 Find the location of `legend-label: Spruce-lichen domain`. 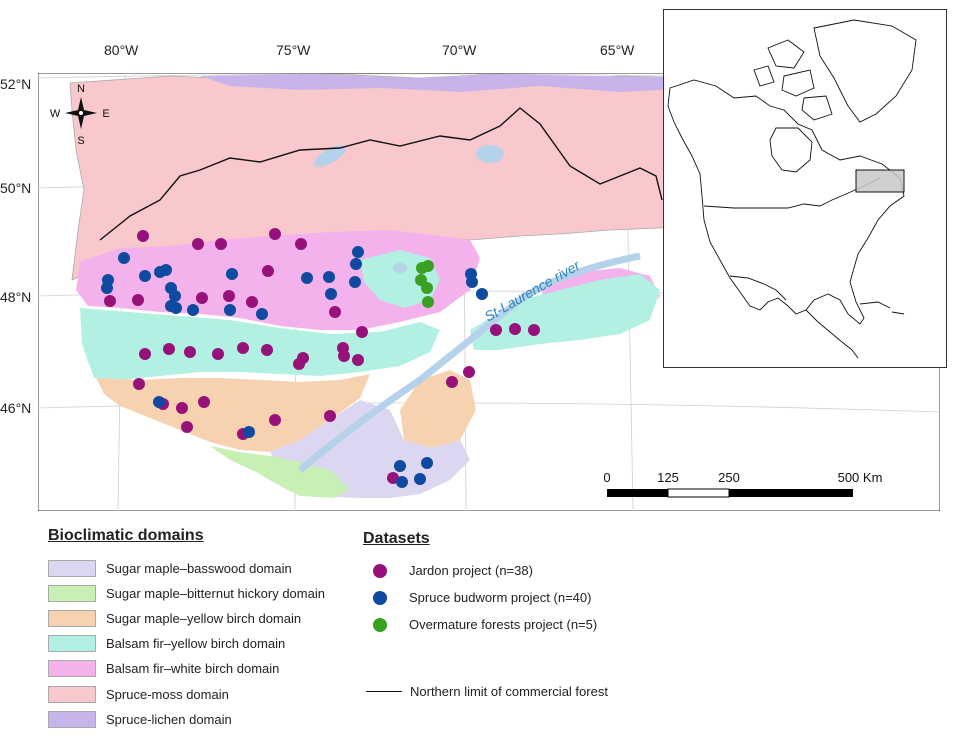

legend-label: Spruce-lichen domain is located at coordinates (169, 719).